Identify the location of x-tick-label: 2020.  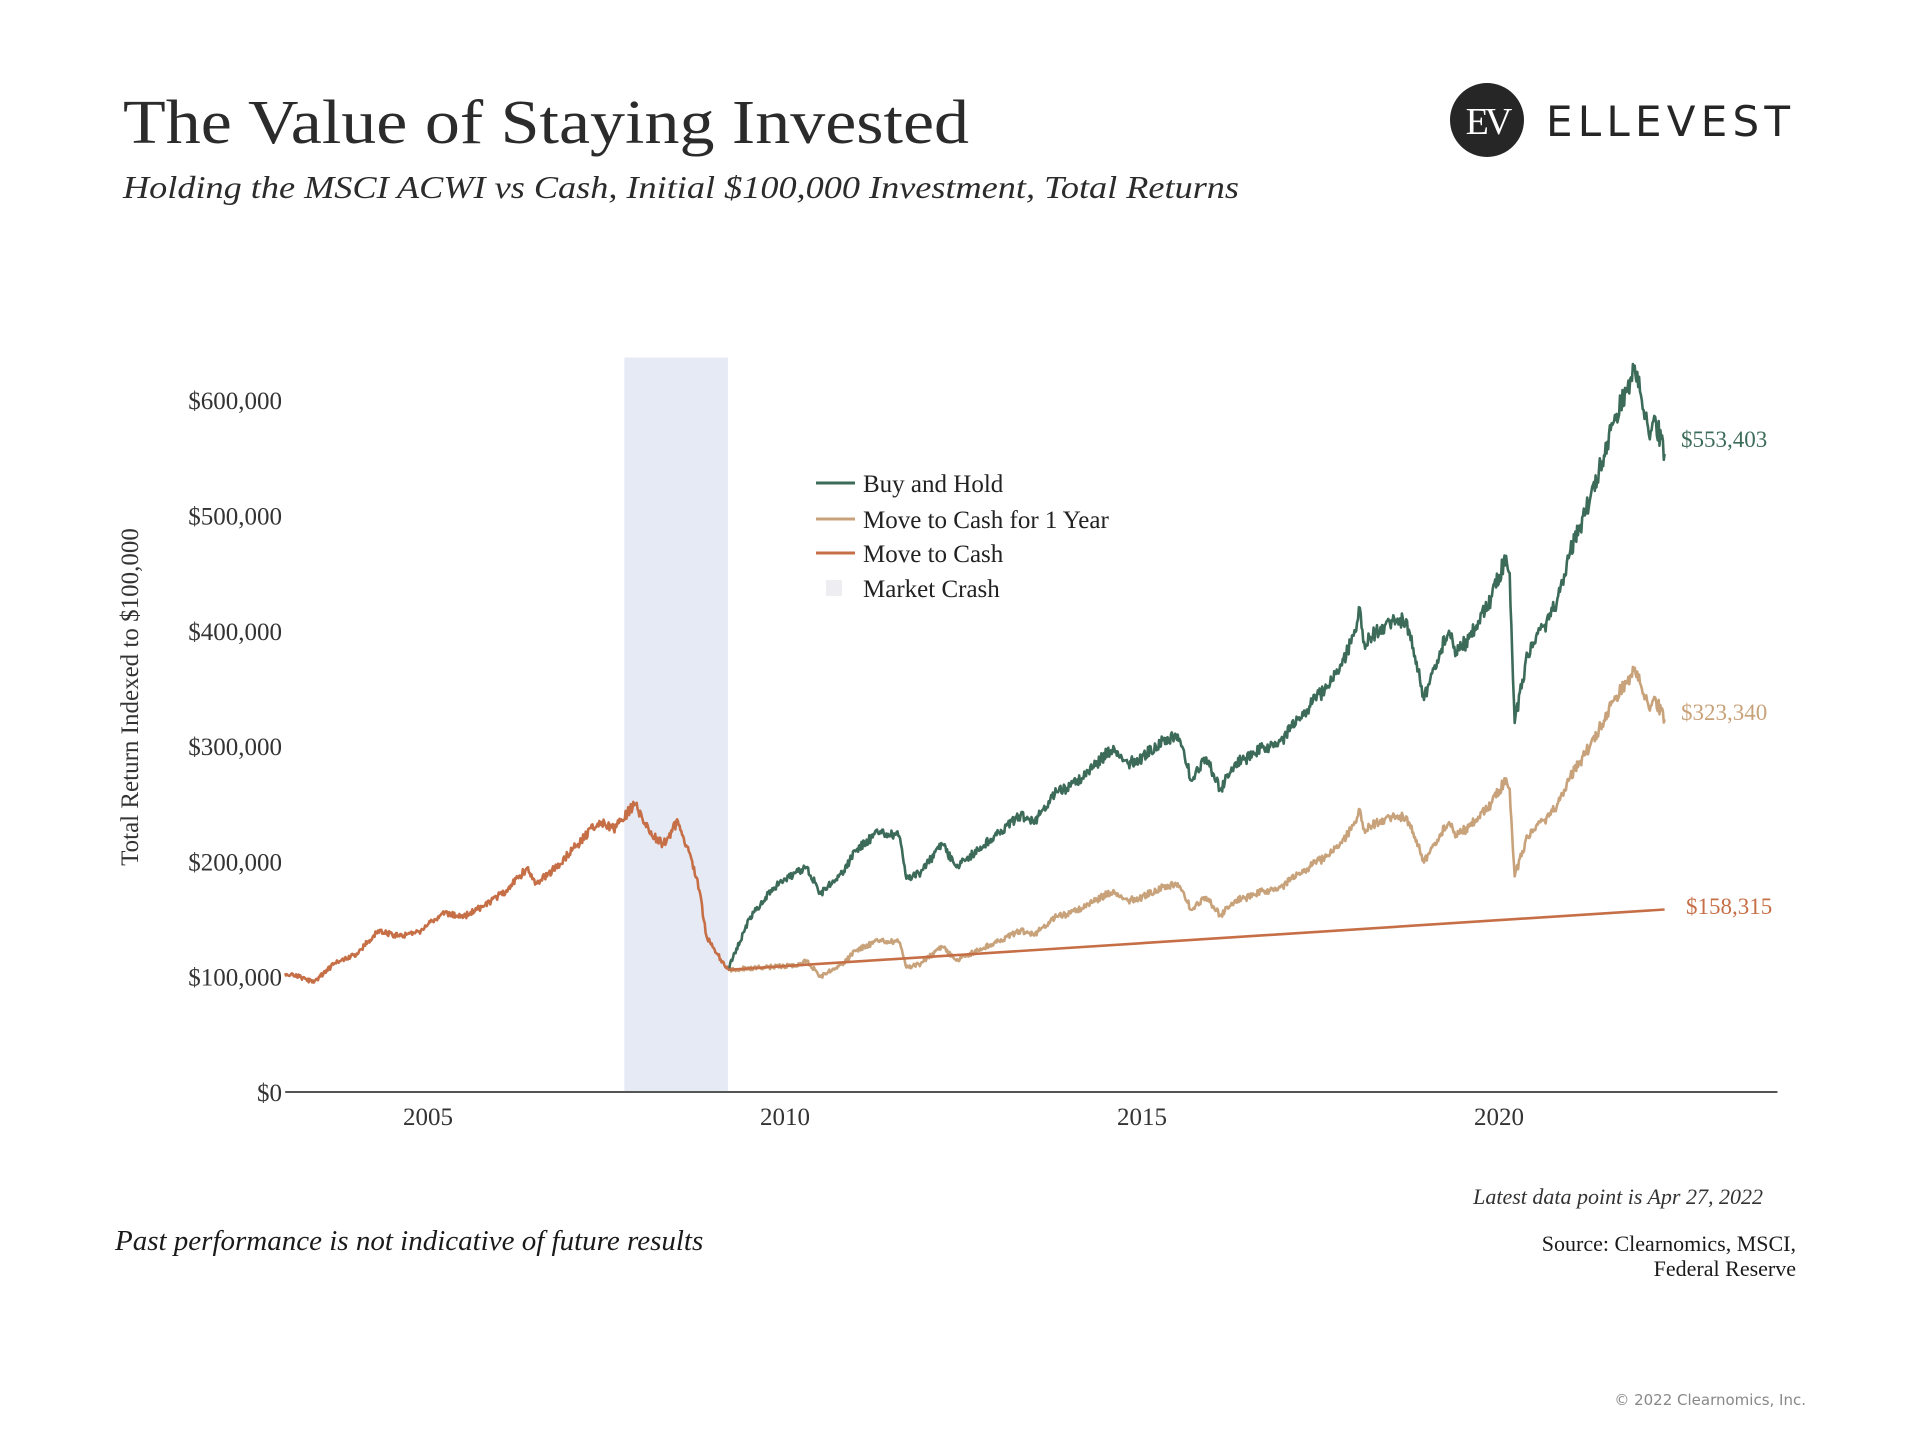
(1499, 1117).